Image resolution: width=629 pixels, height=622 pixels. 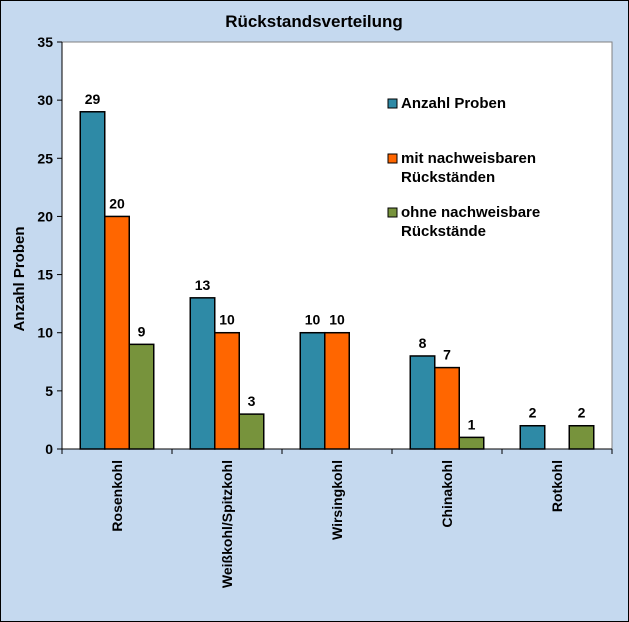 I want to click on x-tick-label: Weißkohl/Spitzkohl, so click(x=227, y=524).